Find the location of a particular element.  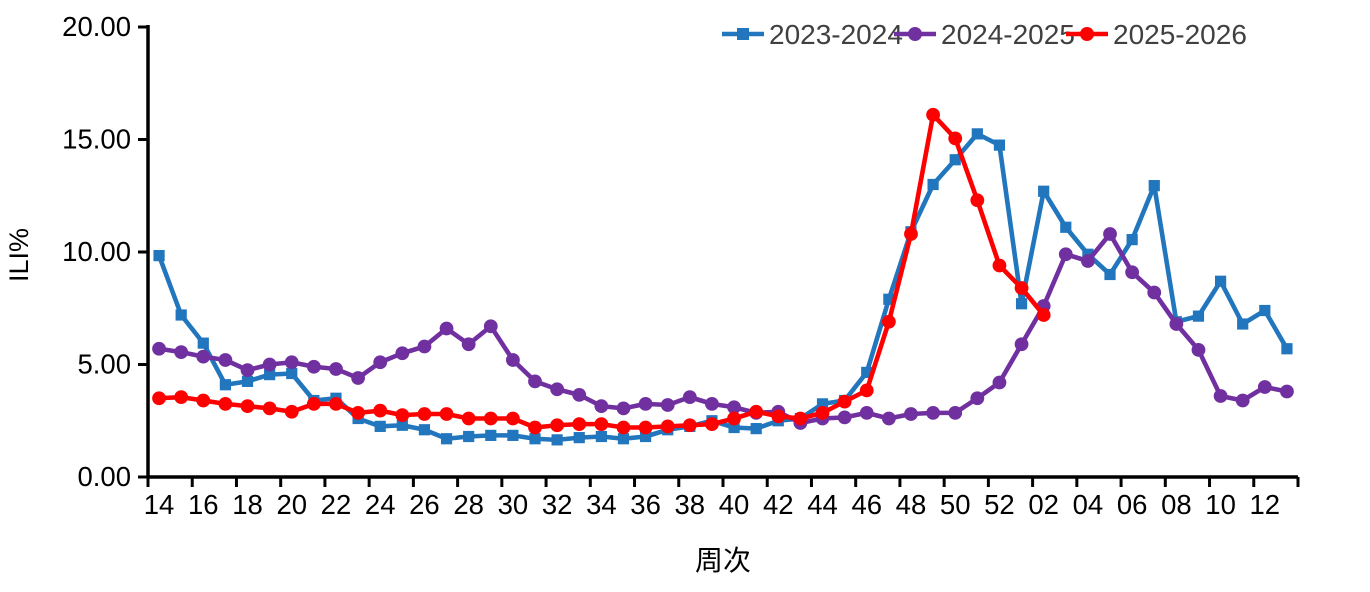

x-tick-label: 30 is located at coordinates (513, 504).